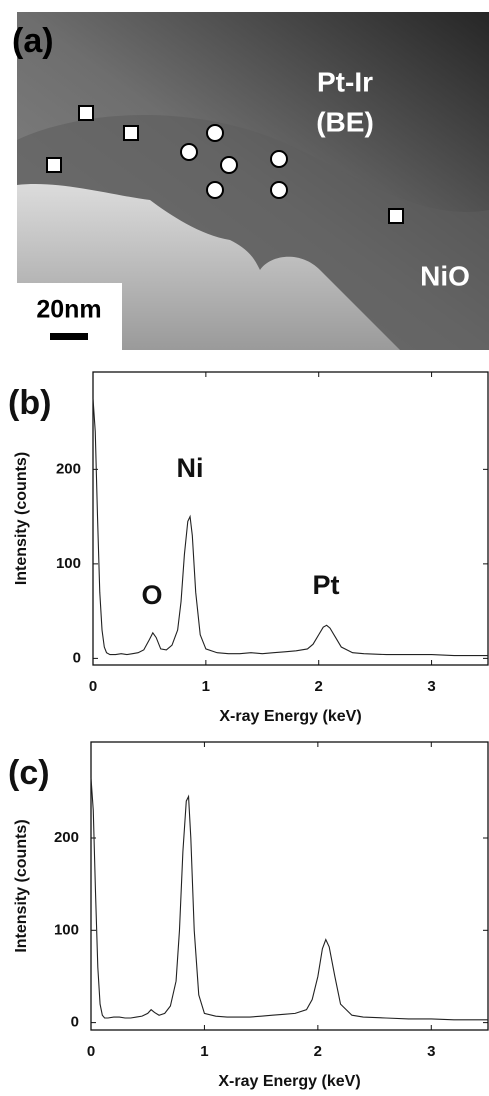 The height and width of the screenshot is (1096, 489). What do you see at coordinates (345, 81) in the screenshot?
I see `annotation: Pt-Ir` at bounding box center [345, 81].